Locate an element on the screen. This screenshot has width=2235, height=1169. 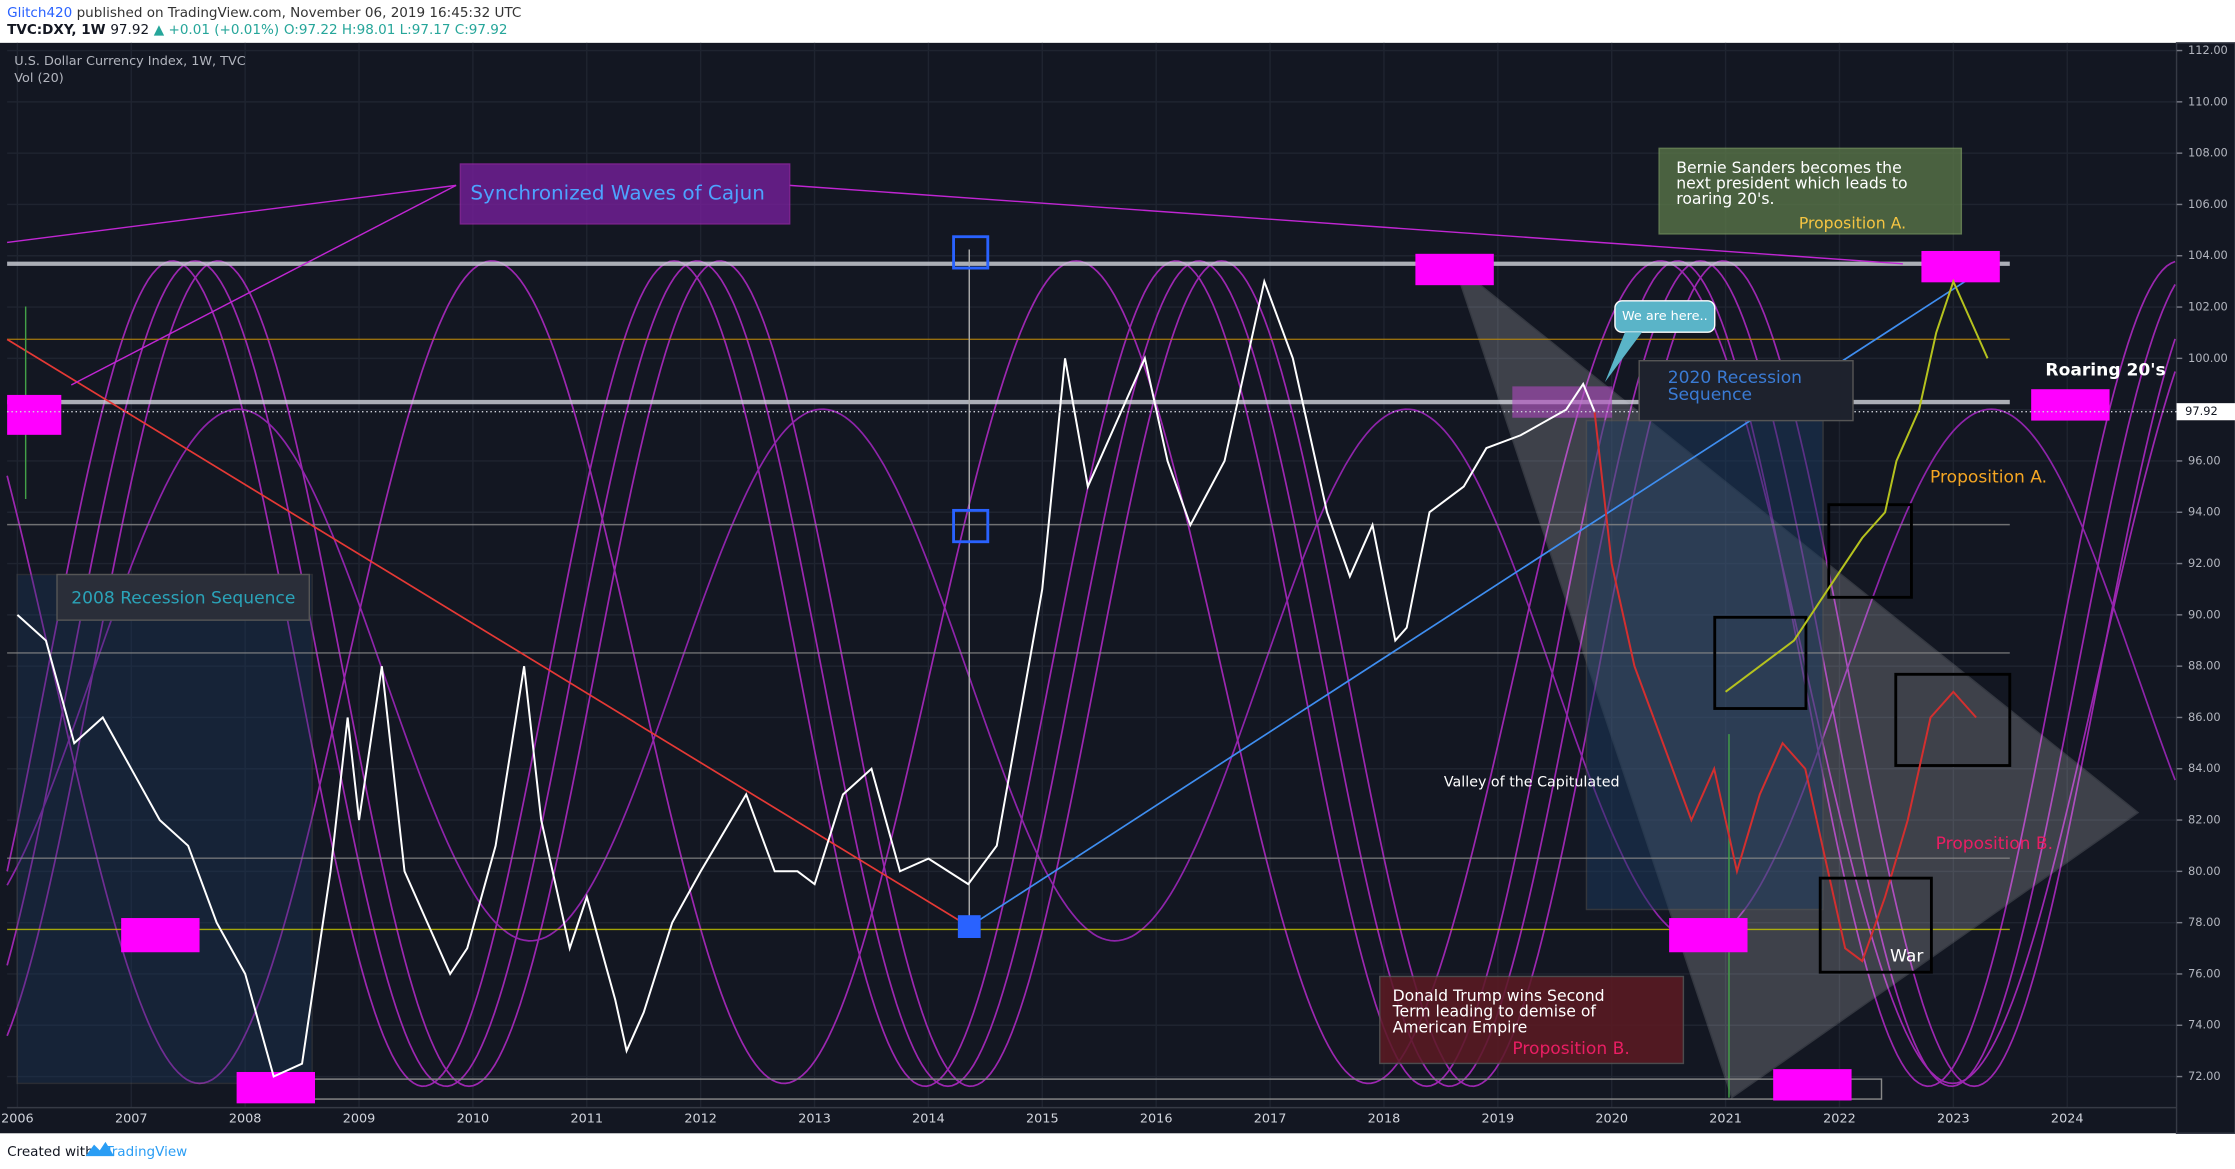
annotation: Synchronized Waves of Cajun is located at coordinates (617, 192).